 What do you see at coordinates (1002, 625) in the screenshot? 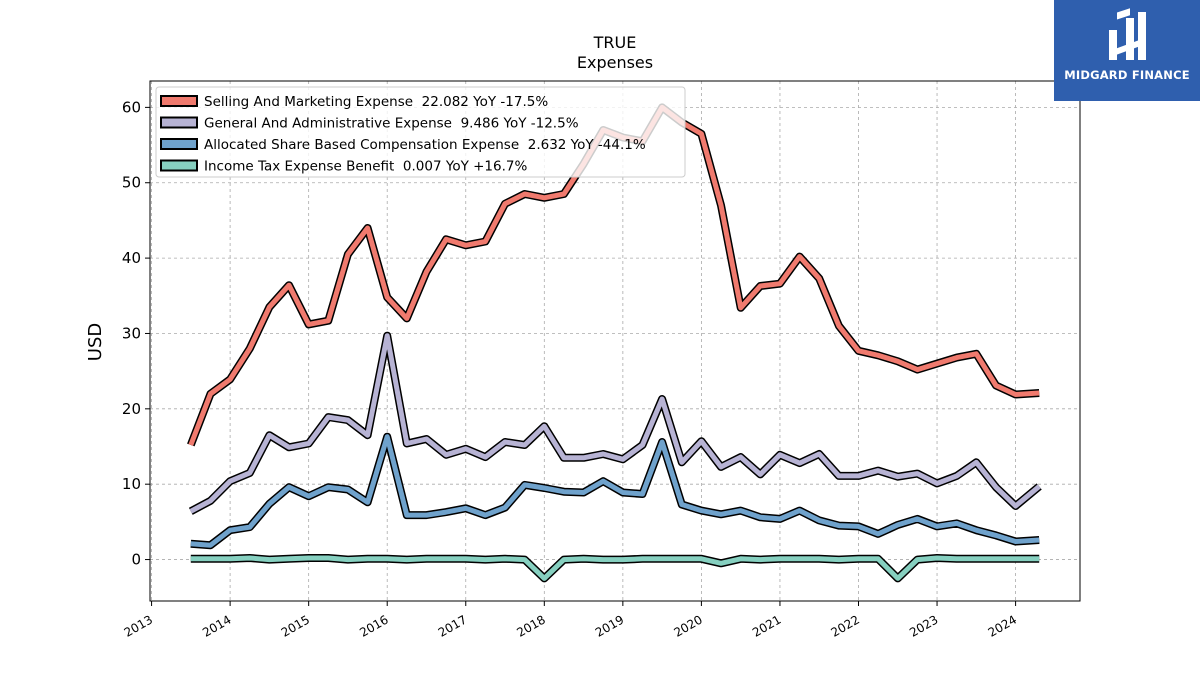
I see `x-tick-label: 2024` at bounding box center [1002, 625].